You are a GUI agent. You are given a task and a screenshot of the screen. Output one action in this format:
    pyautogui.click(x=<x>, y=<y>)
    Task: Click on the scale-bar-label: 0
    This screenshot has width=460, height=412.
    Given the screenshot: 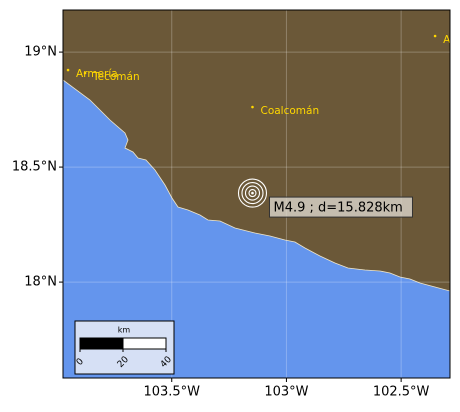 What is the action you would take?
    pyautogui.click(x=80, y=362)
    